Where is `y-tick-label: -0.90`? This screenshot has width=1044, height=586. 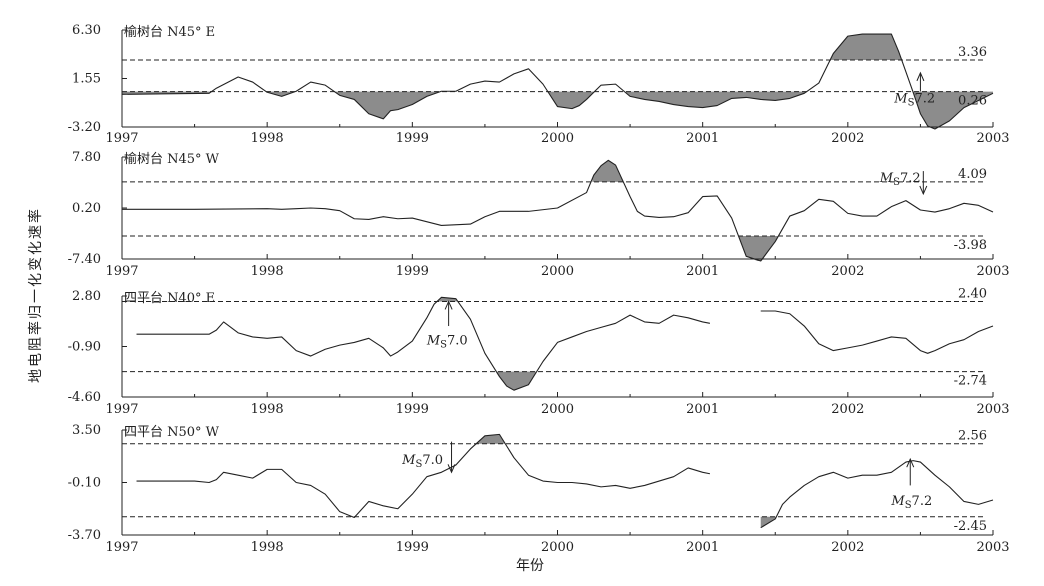 y-tick-label: -0.90 is located at coordinates (84, 347).